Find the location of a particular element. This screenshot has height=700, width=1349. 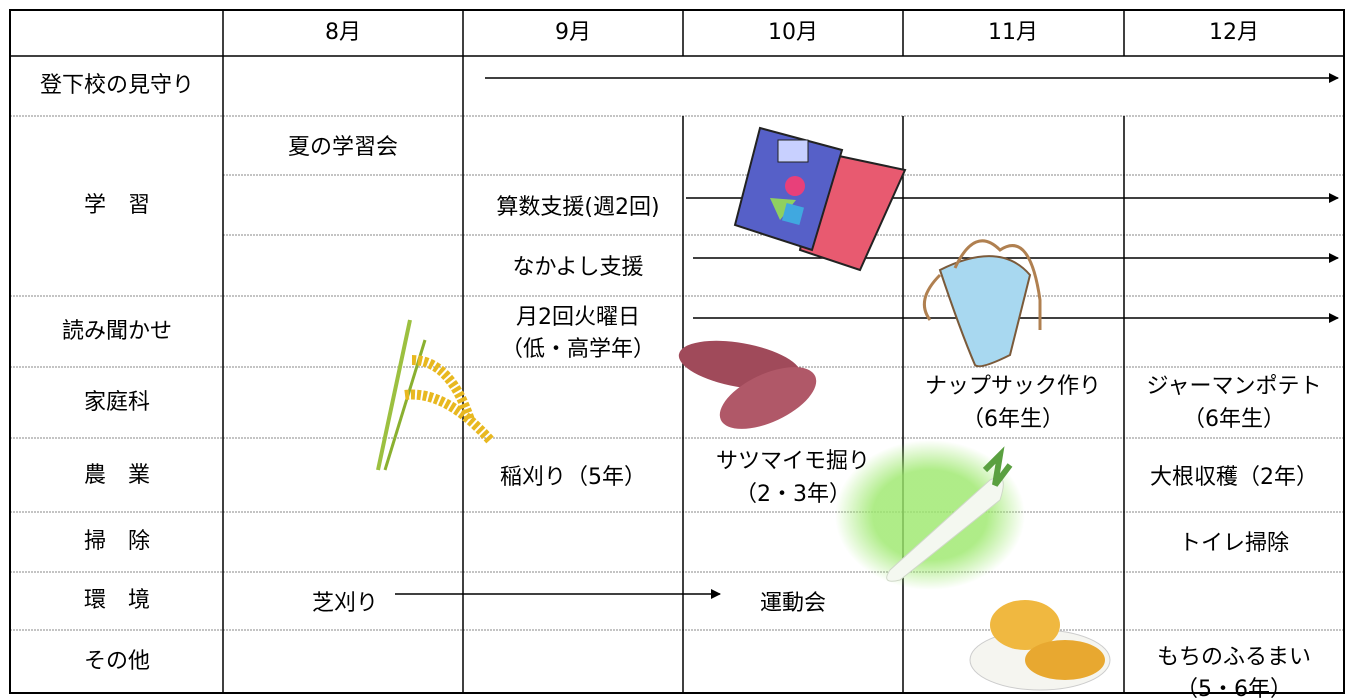

row-label: 環 境 is located at coordinates (117, 600).